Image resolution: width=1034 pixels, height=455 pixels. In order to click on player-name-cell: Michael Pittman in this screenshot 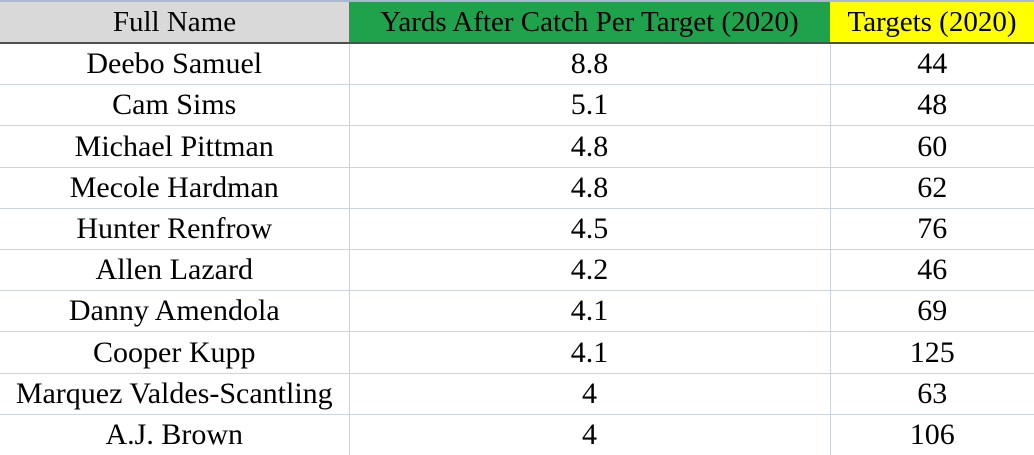, I will do `click(175, 146)`.